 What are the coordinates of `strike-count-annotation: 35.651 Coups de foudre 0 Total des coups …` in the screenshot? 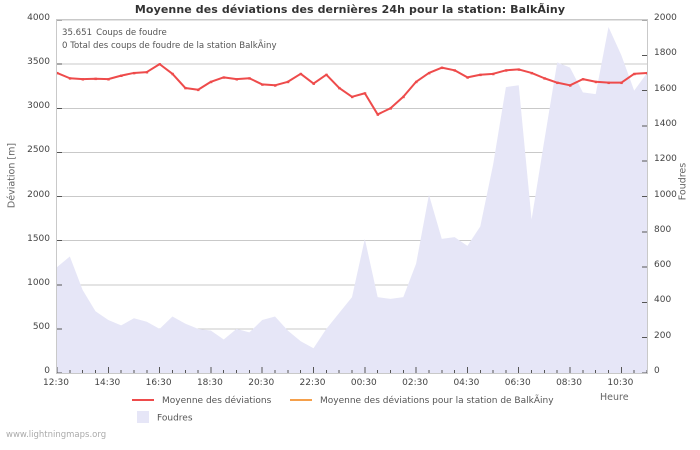 It's located at (169, 40).